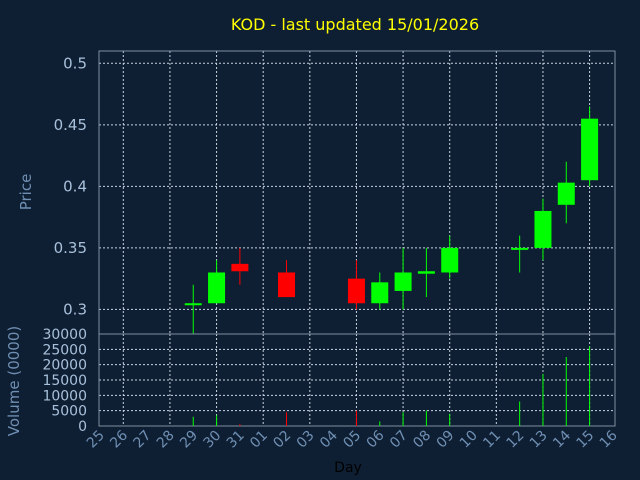 Image resolution: width=640 pixels, height=480 pixels. I want to click on price-y-tick-label: 0.35, so click(70, 248).